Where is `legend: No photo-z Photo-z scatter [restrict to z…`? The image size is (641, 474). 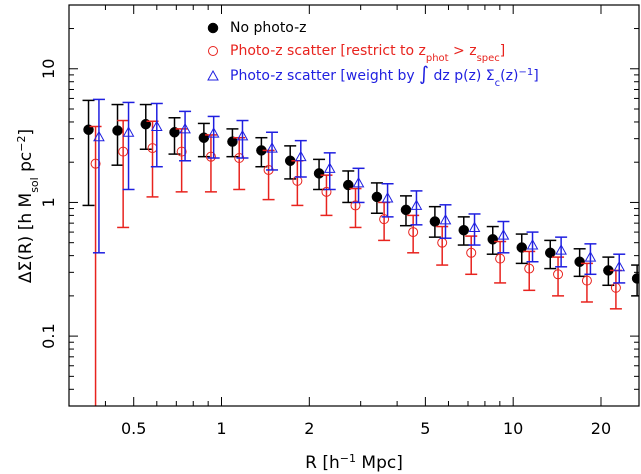 legend: No photo-z Photo-z scatter [restrict to z… is located at coordinates (373, 54).